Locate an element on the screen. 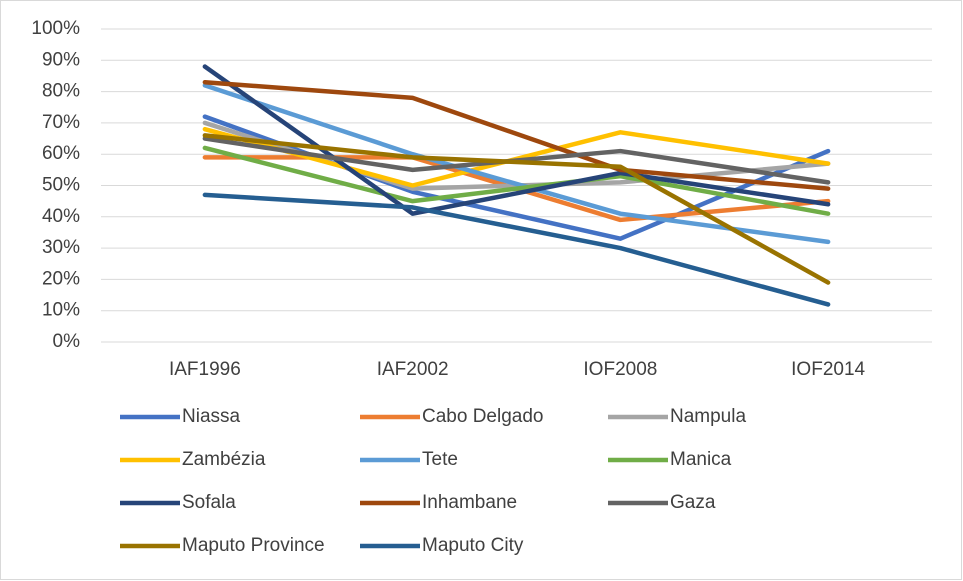 The width and height of the screenshot is (963, 581). y-tick-label: 90% is located at coordinates (61, 59).